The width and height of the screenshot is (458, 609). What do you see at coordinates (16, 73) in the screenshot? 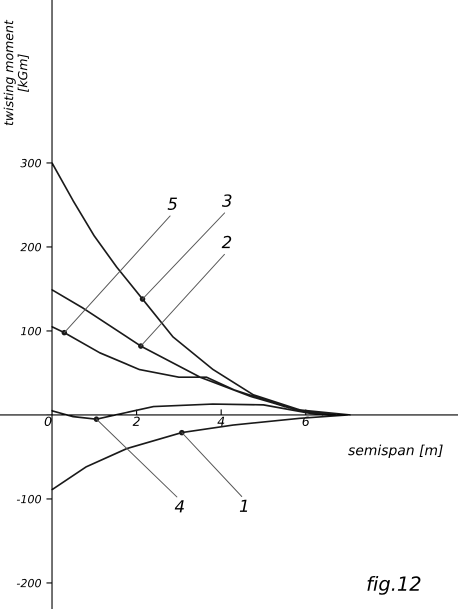
I see `y-axis-title: twisting moment [kGm]` at bounding box center [16, 73].